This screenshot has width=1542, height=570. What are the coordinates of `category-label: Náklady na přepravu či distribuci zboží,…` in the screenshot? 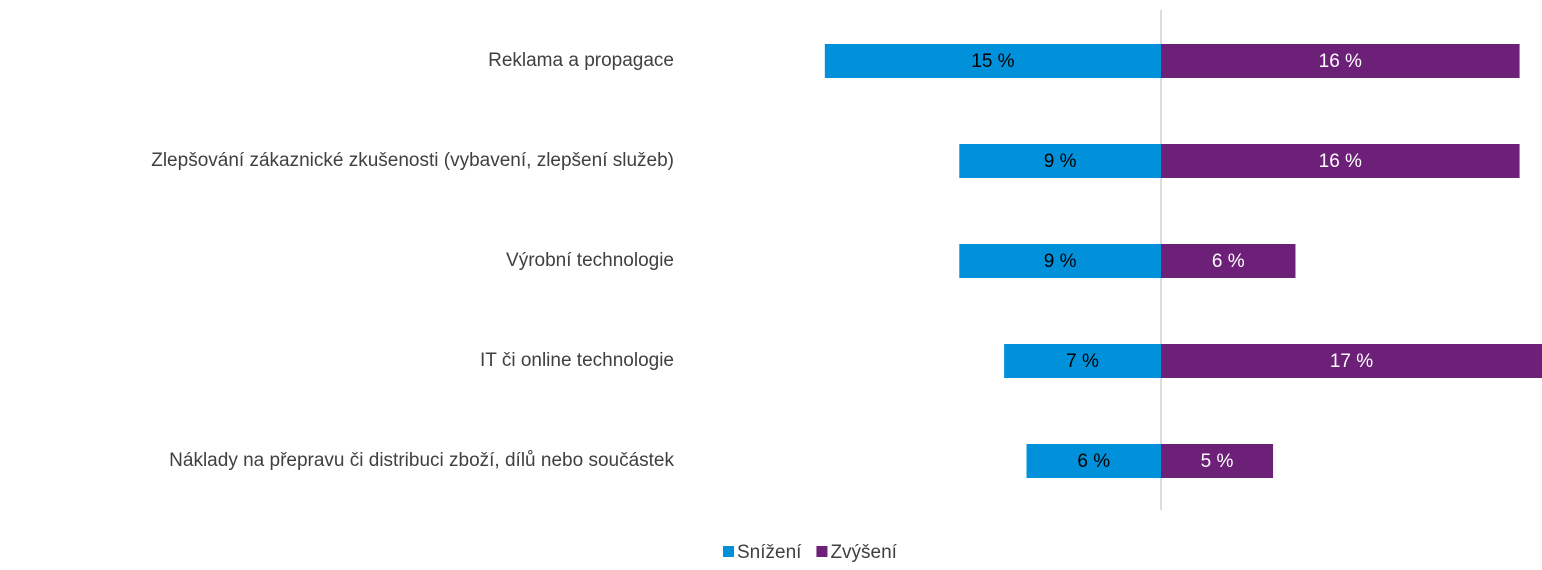 It's located at (421, 460).